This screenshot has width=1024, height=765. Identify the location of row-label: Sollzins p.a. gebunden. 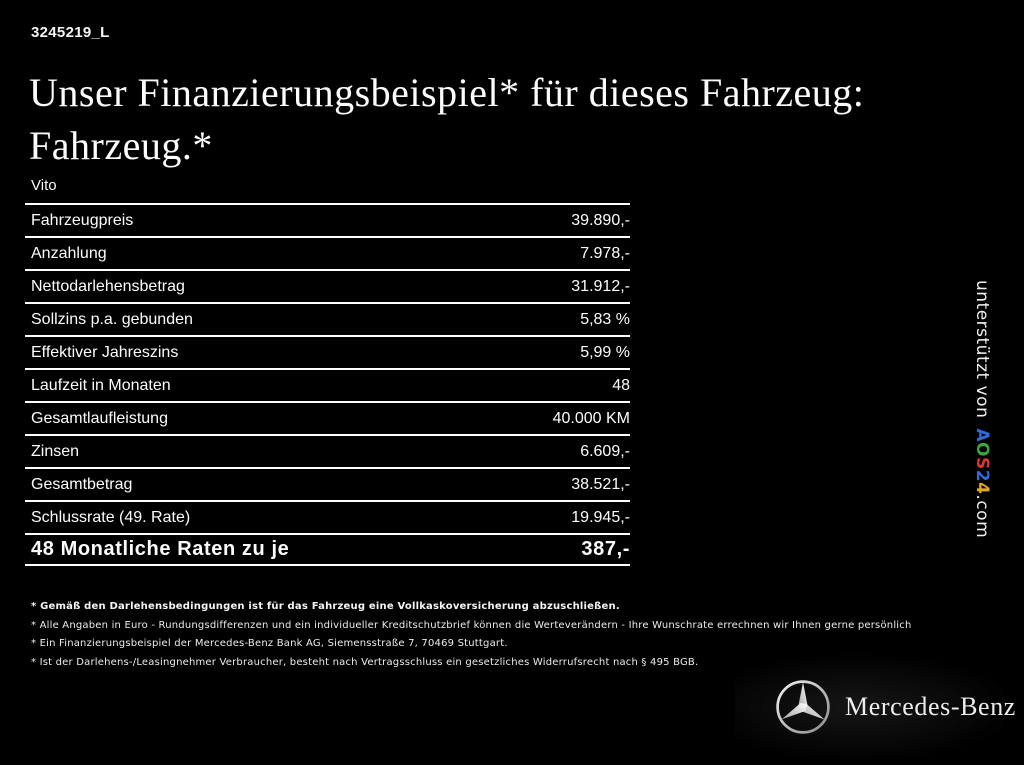
(112, 319).